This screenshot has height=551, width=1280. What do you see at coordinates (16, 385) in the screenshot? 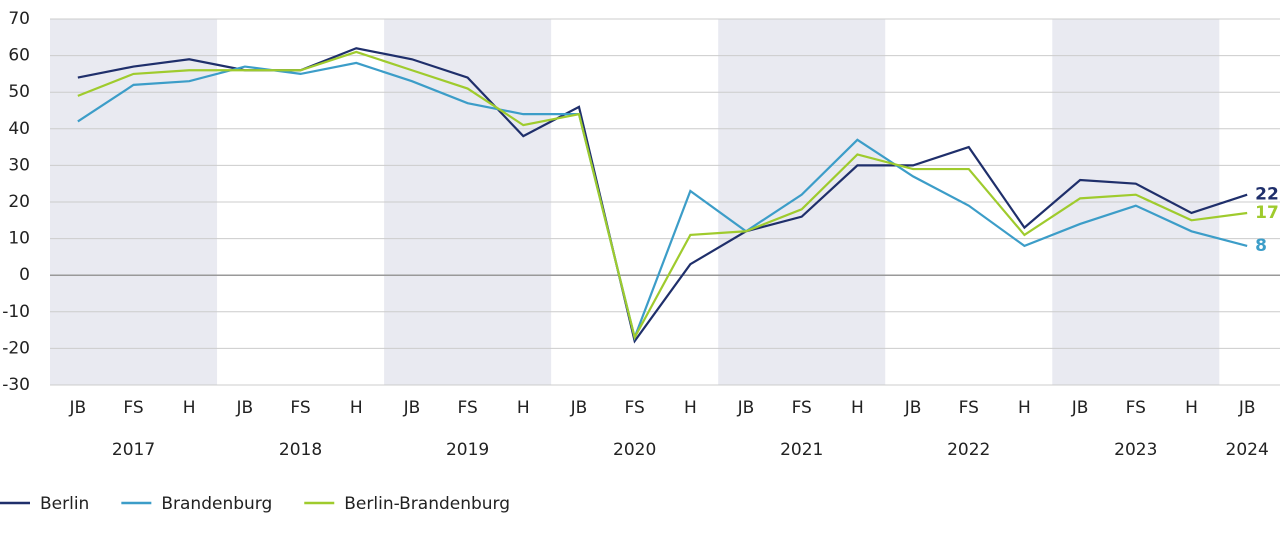
I see `y-tick-label: -30` at bounding box center [16, 385].